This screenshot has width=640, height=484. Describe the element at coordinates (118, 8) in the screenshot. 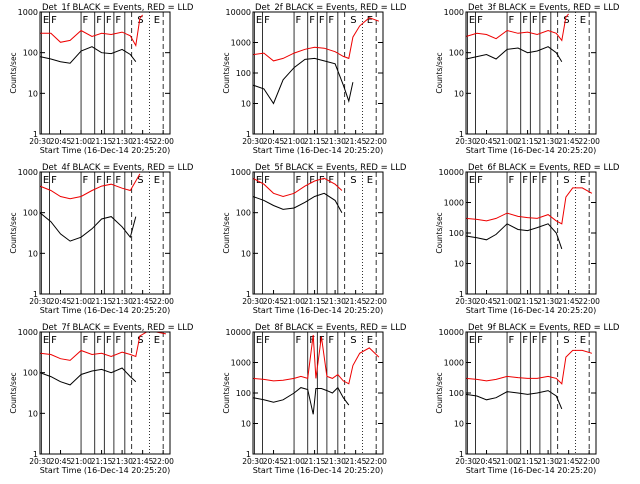

I see `panel-title: Det_1f BLACK = Events, RED = LLD` at that location.